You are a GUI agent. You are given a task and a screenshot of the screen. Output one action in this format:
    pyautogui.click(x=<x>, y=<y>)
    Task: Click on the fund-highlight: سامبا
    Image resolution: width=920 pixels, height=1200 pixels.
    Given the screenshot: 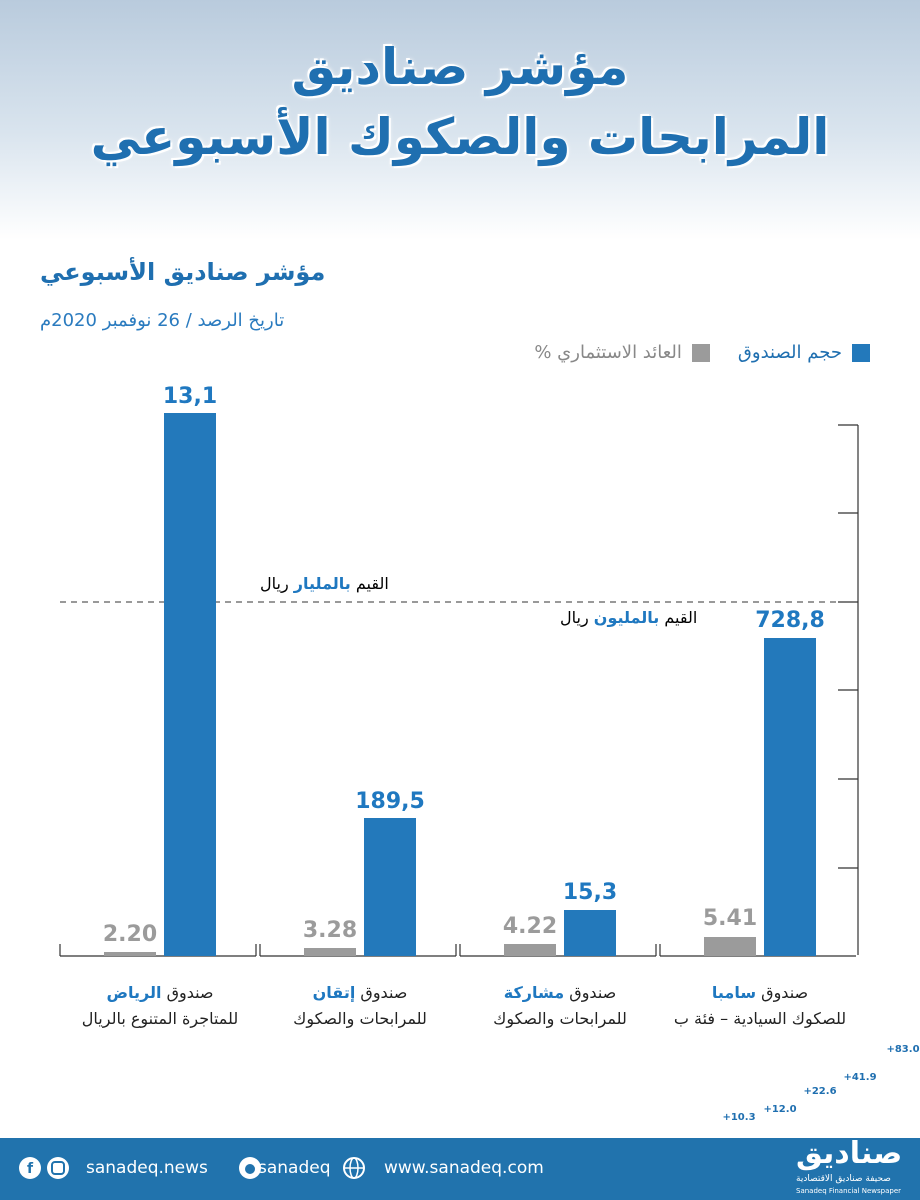 What is the action you would take?
    pyautogui.click(x=734, y=992)
    